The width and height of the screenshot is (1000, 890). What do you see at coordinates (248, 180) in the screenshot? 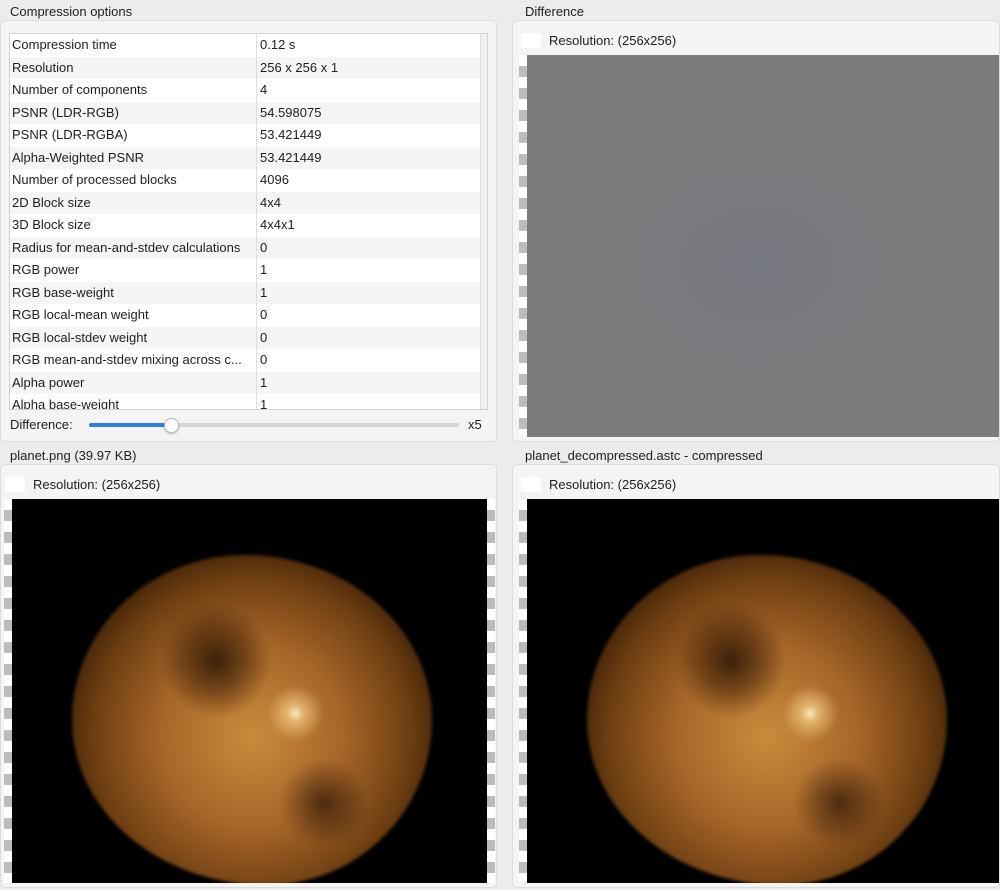
I see `table-row: Number of processed blocks 4096` at bounding box center [248, 180].